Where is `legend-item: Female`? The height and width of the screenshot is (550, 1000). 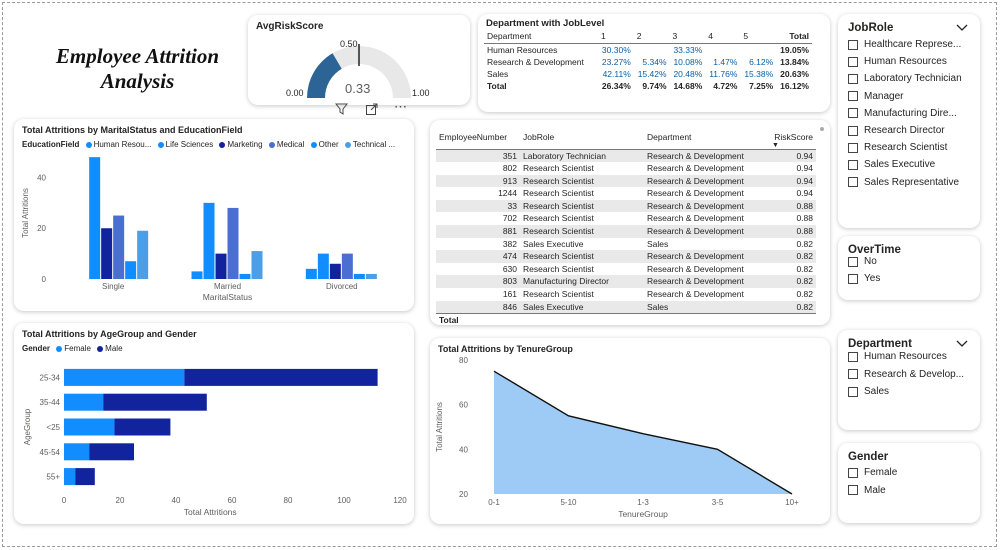 legend-item: Female is located at coordinates (73, 348).